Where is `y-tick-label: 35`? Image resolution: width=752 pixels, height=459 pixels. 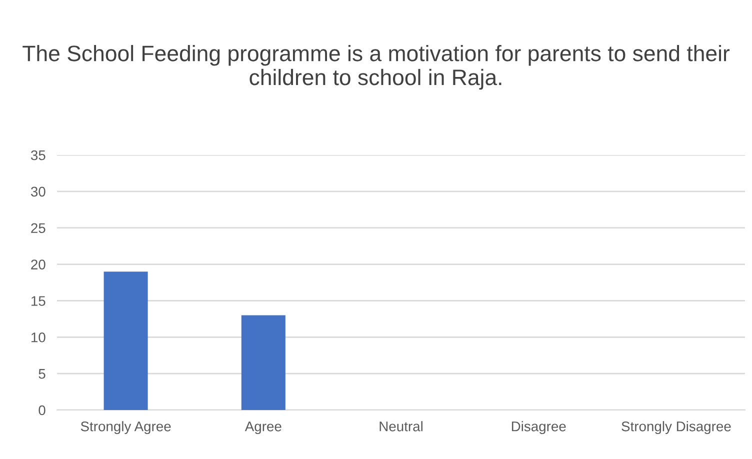
y-tick-label: 35 is located at coordinates (38, 155).